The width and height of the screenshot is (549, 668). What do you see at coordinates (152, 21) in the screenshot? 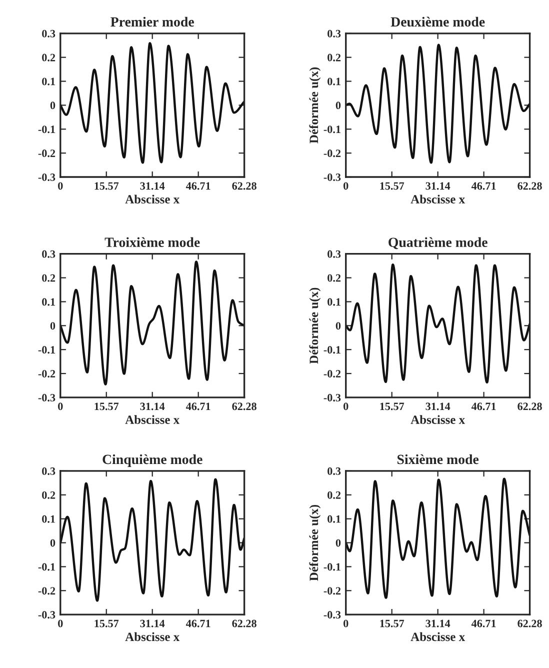
I see `chart-title: Premier mode` at bounding box center [152, 21].